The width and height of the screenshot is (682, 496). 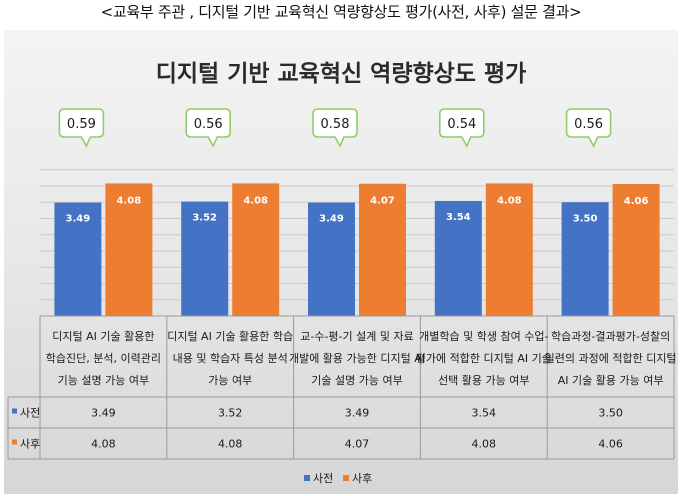 What do you see at coordinates (356, 380) in the screenshot?
I see `category-label: 기술 설명 가능 여부` at bounding box center [356, 380].